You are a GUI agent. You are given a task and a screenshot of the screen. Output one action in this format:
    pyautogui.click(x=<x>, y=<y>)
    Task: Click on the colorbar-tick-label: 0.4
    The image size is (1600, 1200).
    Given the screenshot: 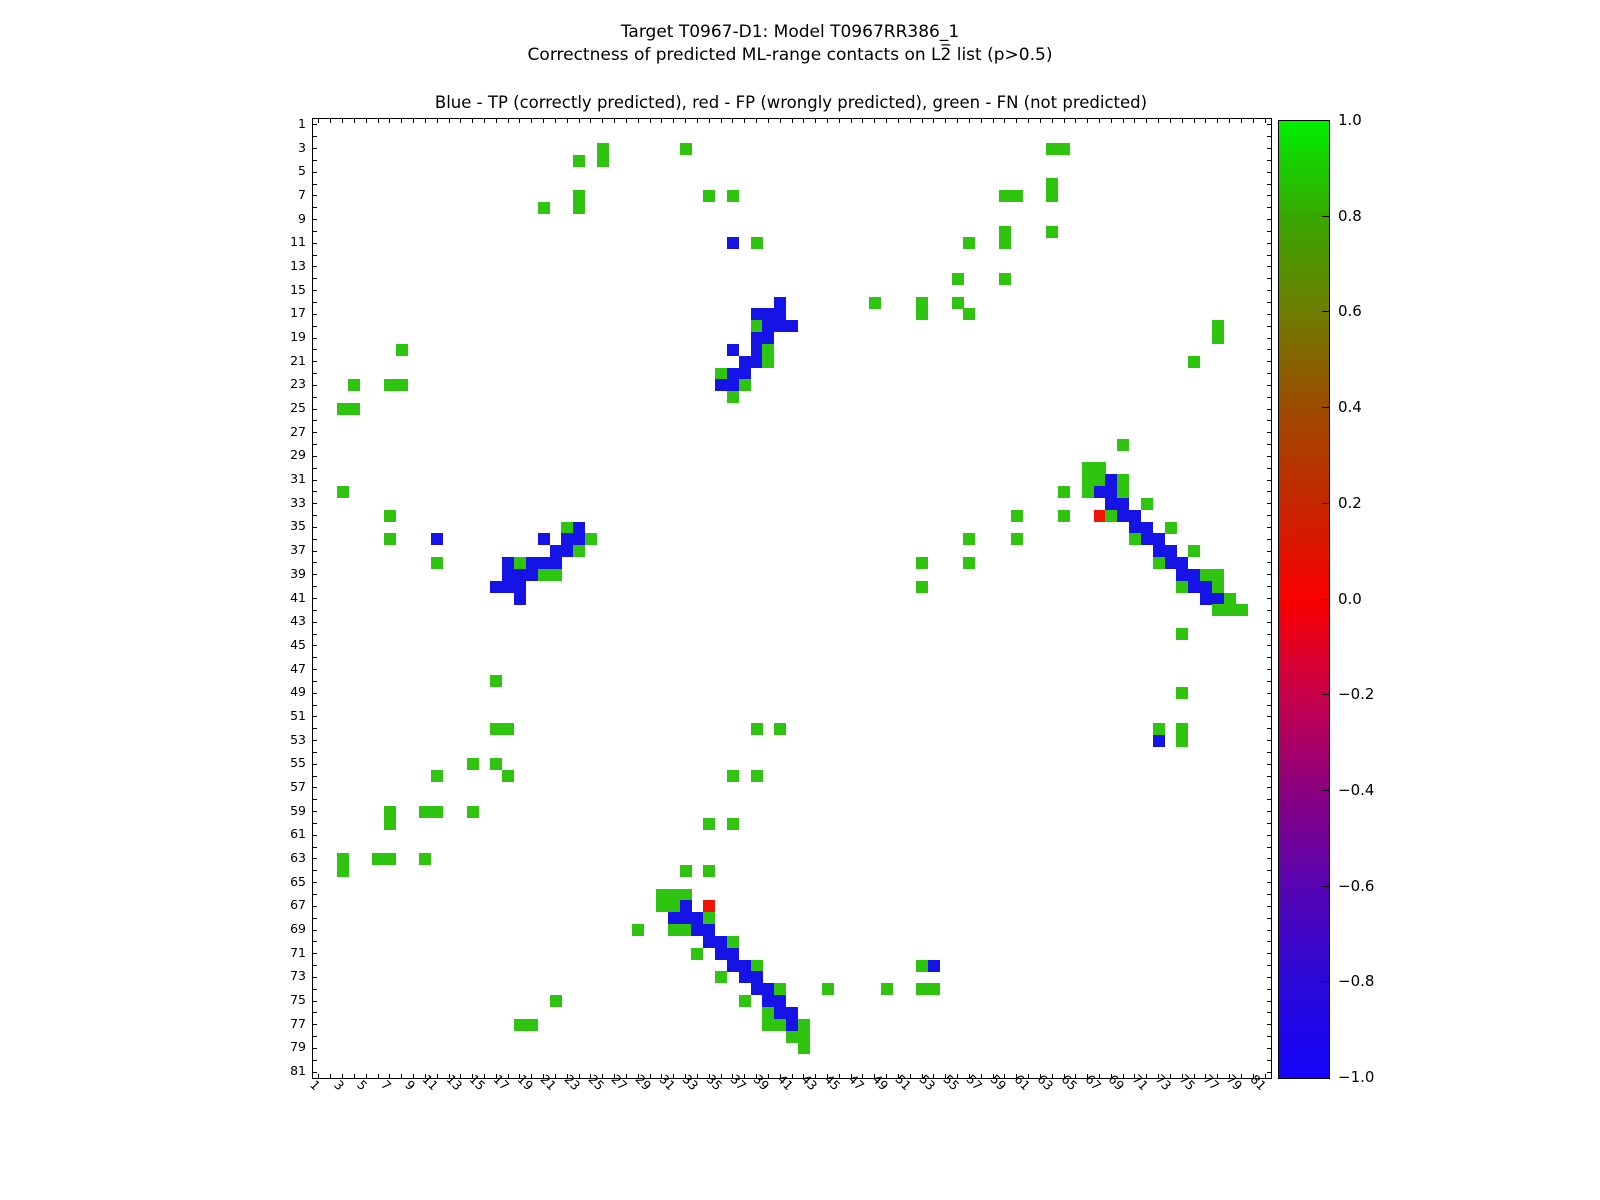 What is the action you would take?
    pyautogui.click(x=1350, y=407)
    